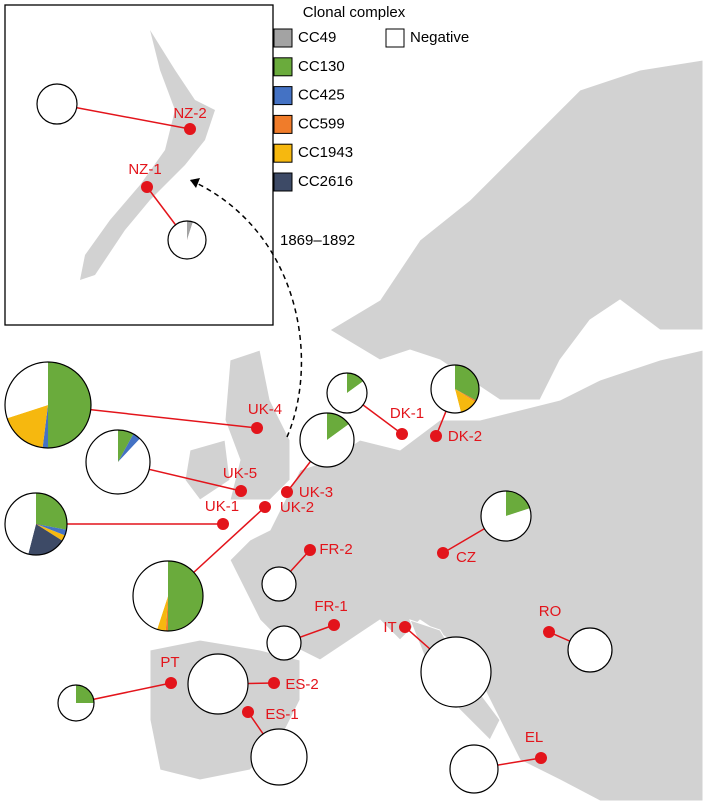 This screenshot has height=806, width=703. What do you see at coordinates (171, 463) in the screenshot?
I see `site: UK-5` at bounding box center [171, 463].